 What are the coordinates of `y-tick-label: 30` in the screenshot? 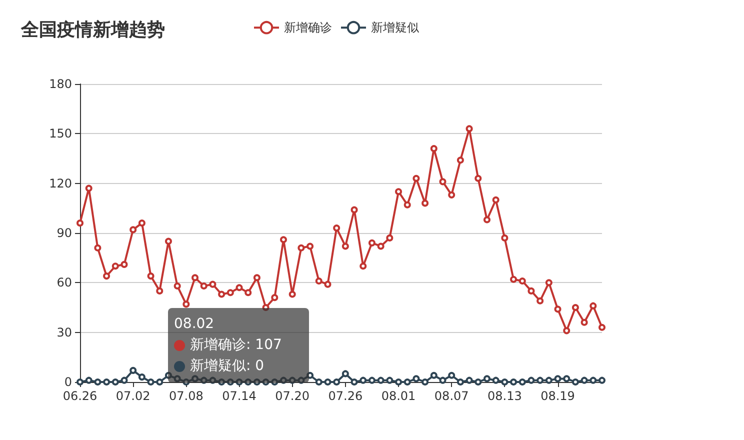 It's located at (64, 332).